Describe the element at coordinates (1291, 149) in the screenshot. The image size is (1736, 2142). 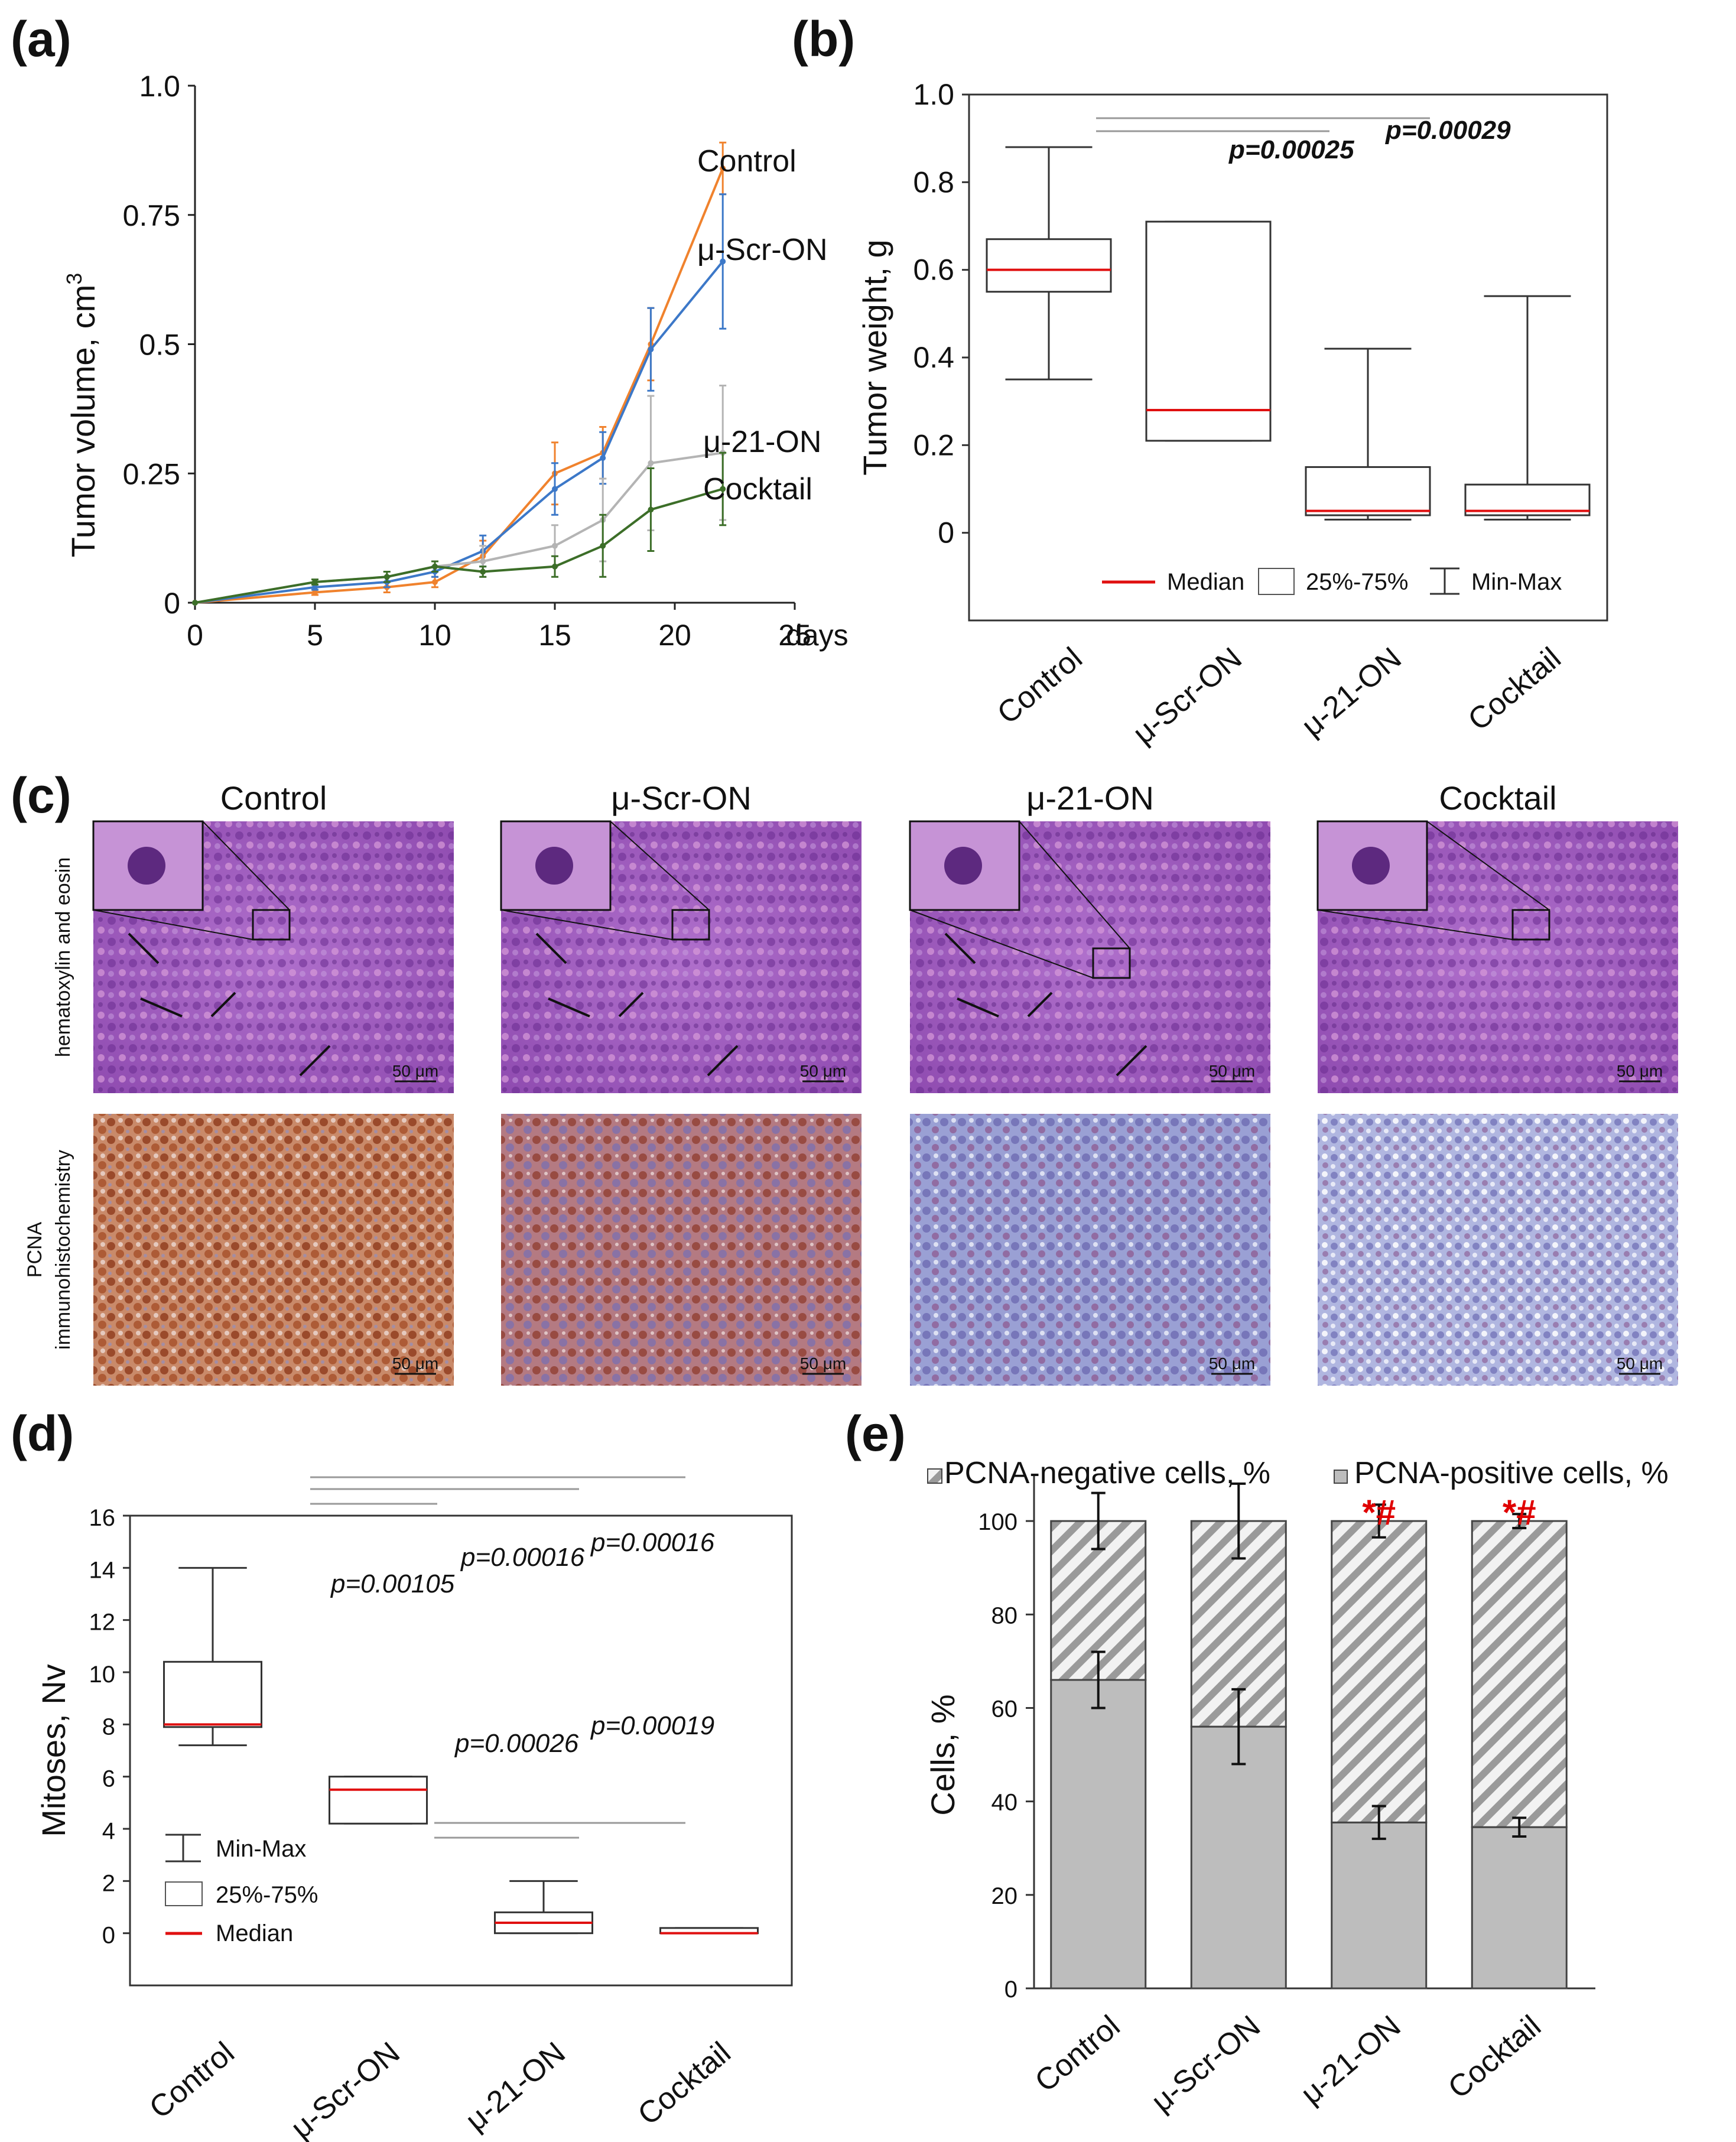
I see `p-value: p=0.00025` at that location.